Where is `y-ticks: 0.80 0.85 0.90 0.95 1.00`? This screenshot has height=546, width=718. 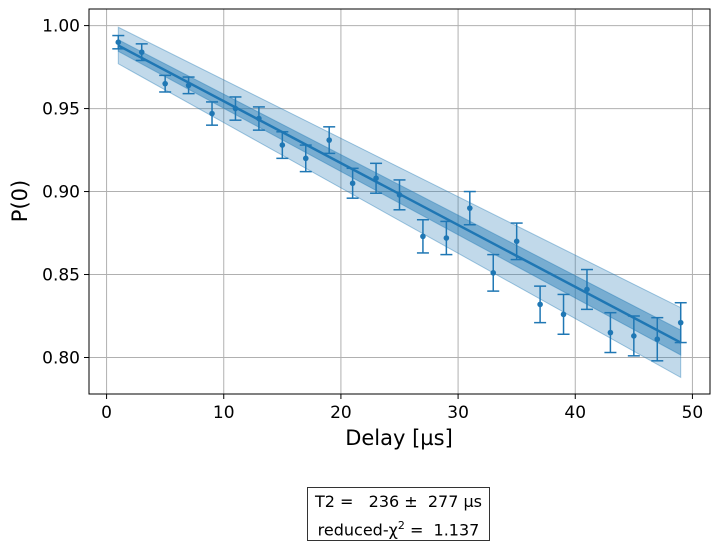
y-ticks: 0.80 0.85 0.90 0.95 1.00 is located at coordinates (65, 192).